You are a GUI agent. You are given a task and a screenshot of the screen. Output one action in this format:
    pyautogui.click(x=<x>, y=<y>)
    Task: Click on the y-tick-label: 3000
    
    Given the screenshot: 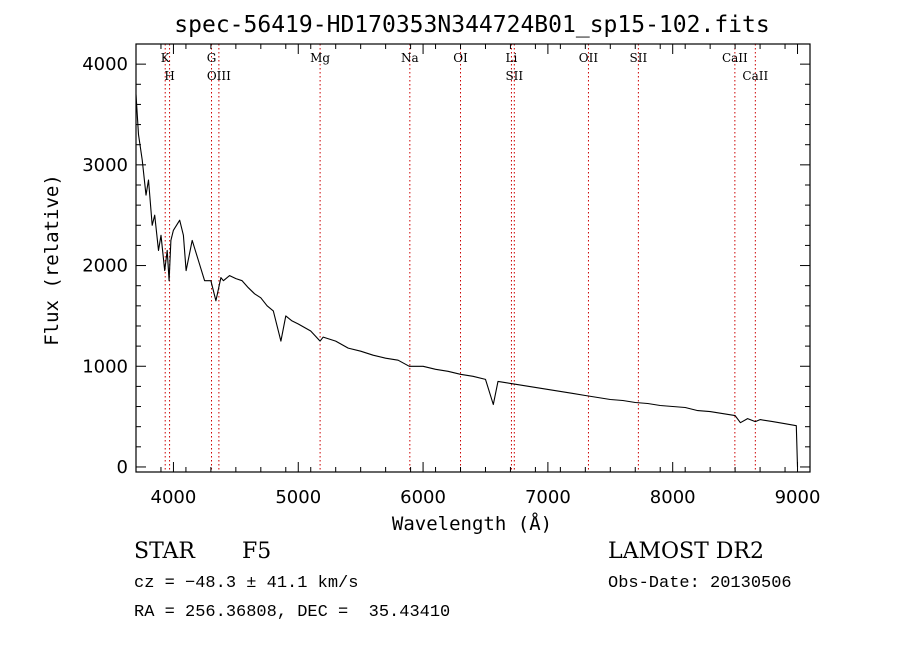 What is the action you would take?
    pyautogui.click(x=105, y=165)
    